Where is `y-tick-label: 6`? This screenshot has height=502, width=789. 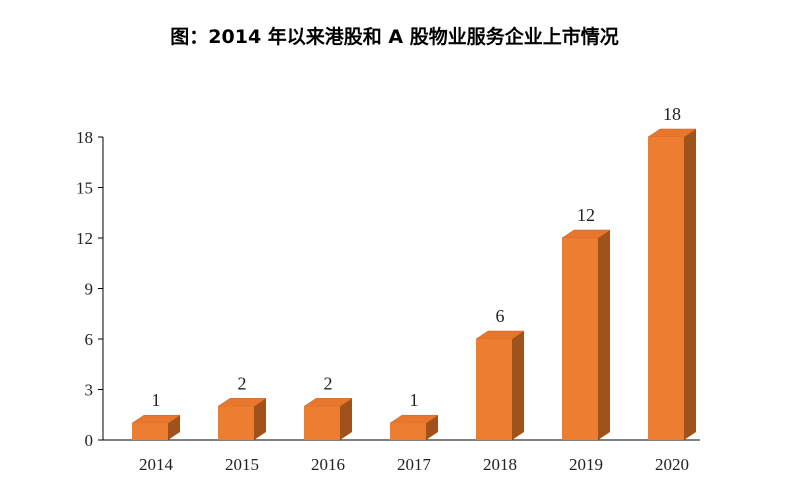
y-tick-label: 6 is located at coordinates (89, 339).